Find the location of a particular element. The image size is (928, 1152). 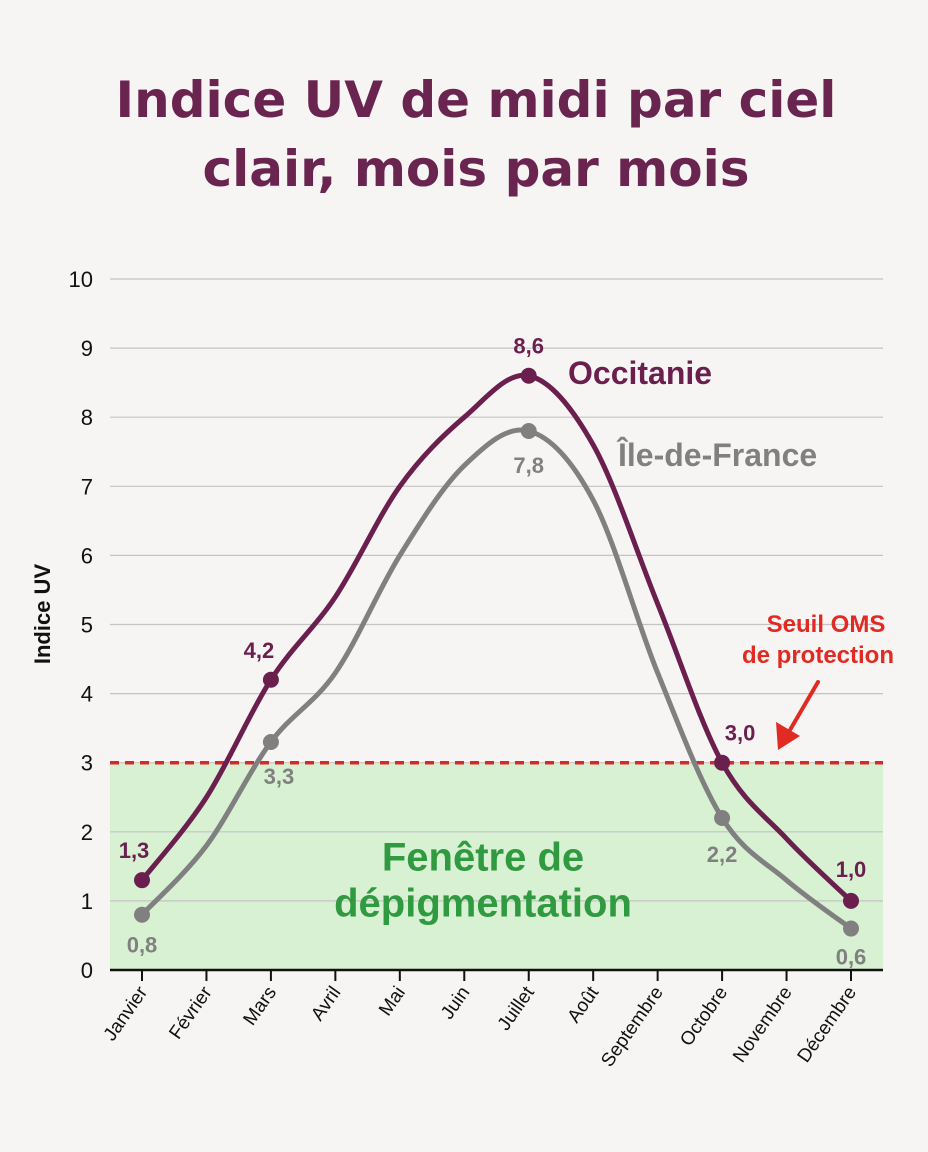

x-tick-label: Mars is located at coordinates (260, 1006).